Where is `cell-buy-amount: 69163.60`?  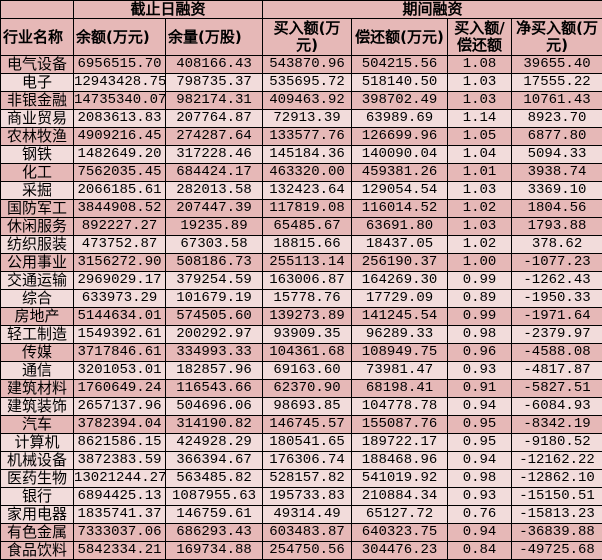
cell-buy-amount: 69163.60 is located at coordinates (307, 371).